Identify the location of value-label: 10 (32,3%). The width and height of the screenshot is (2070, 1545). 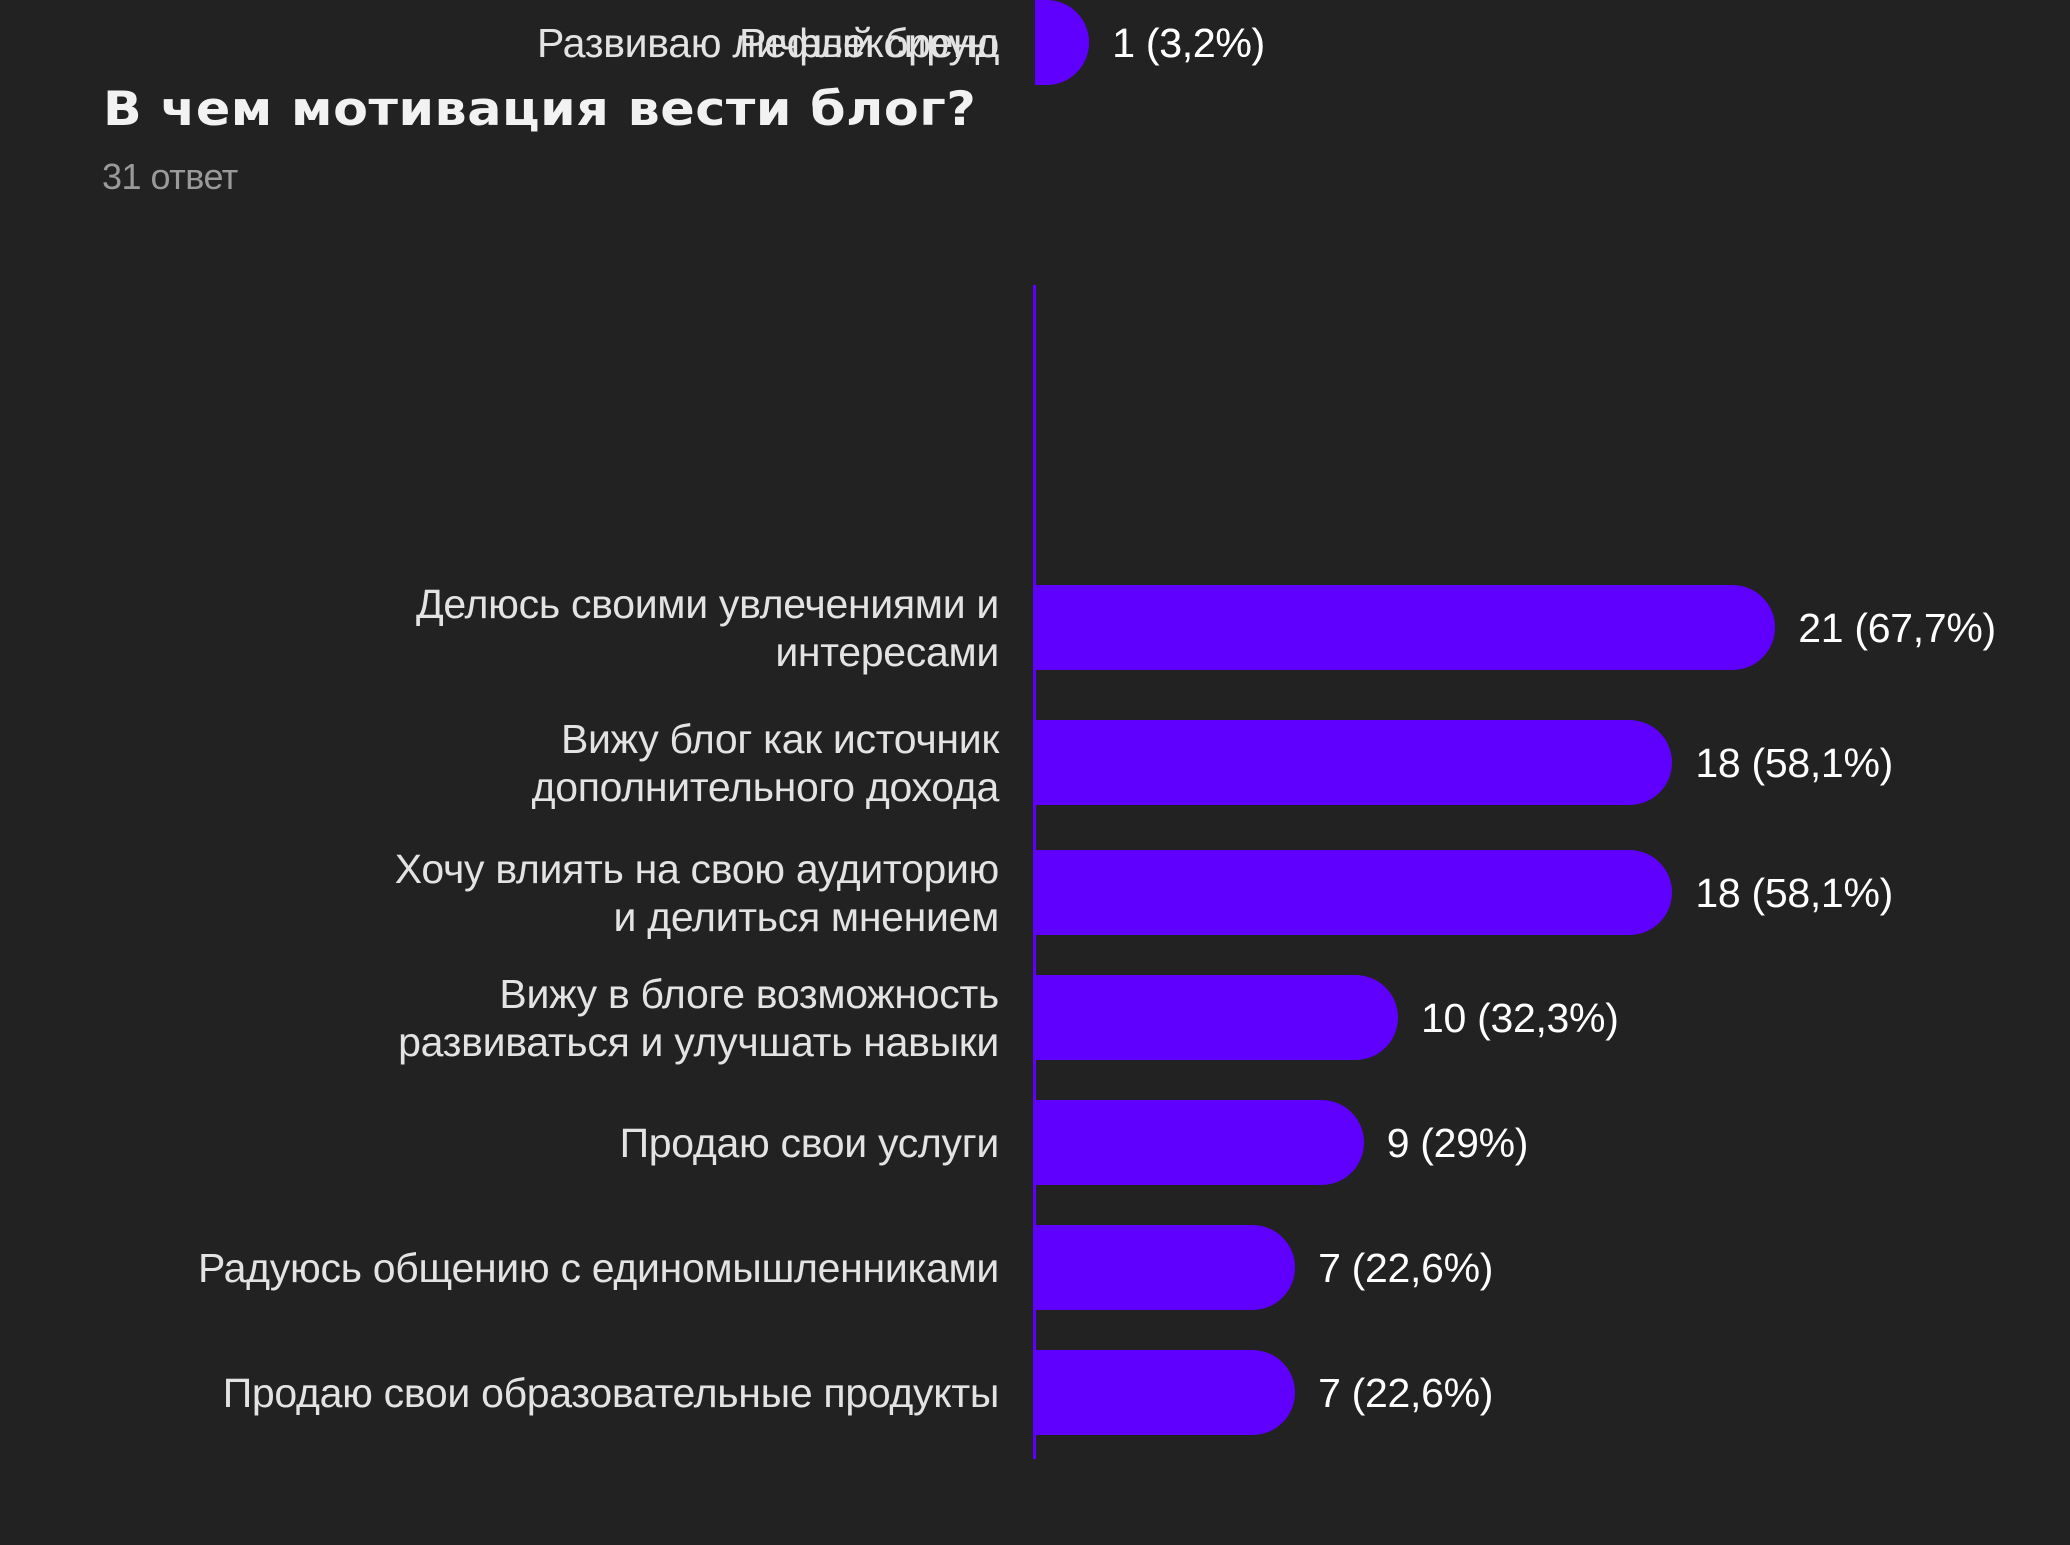
(1520, 1017).